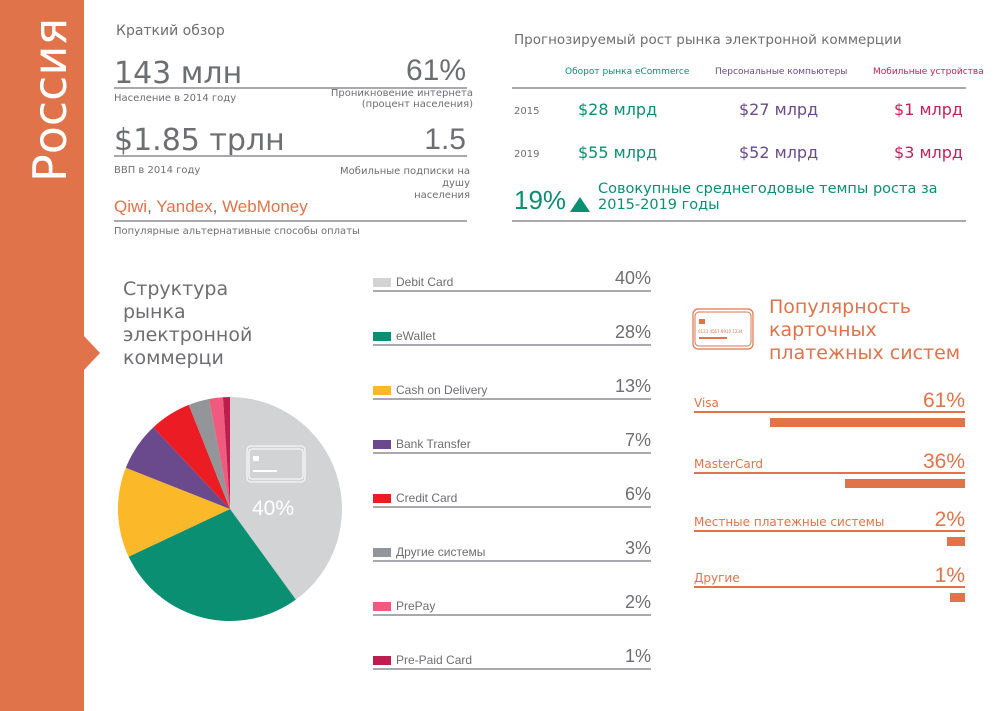 The height and width of the screenshot is (711, 1007). I want to click on mobile-label-3: населения, so click(442, 195).